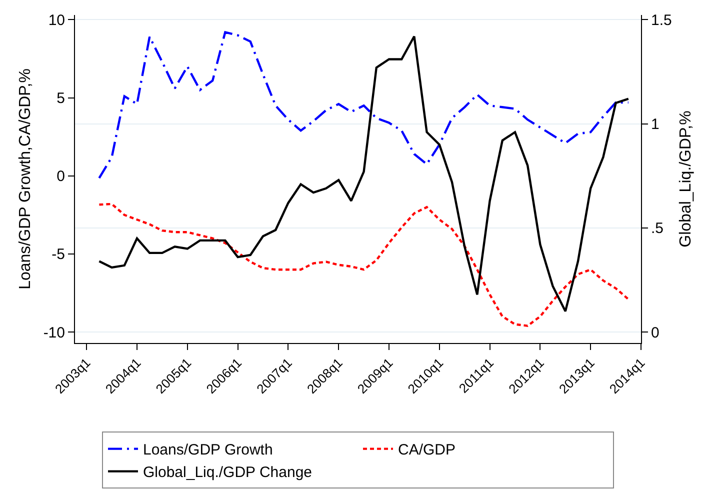  I want to click on y-tick-label: -10, so click(54, 333).